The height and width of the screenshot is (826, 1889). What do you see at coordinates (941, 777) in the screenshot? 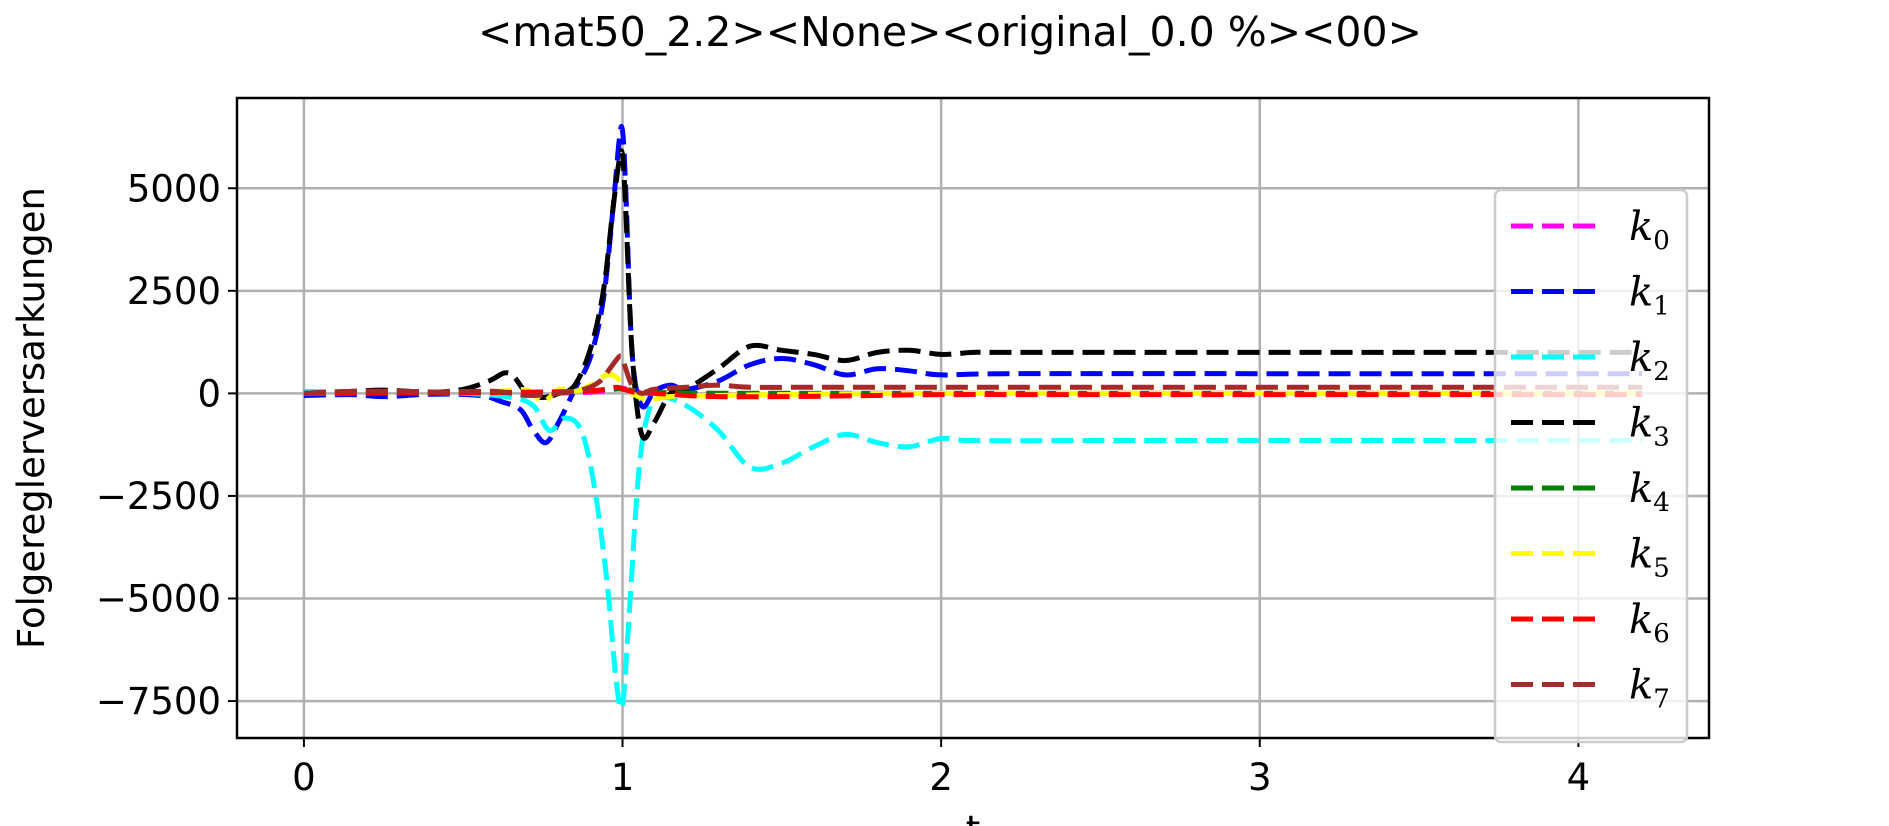
I see `x-tick-label: 2` at bounding box center [941, 777].